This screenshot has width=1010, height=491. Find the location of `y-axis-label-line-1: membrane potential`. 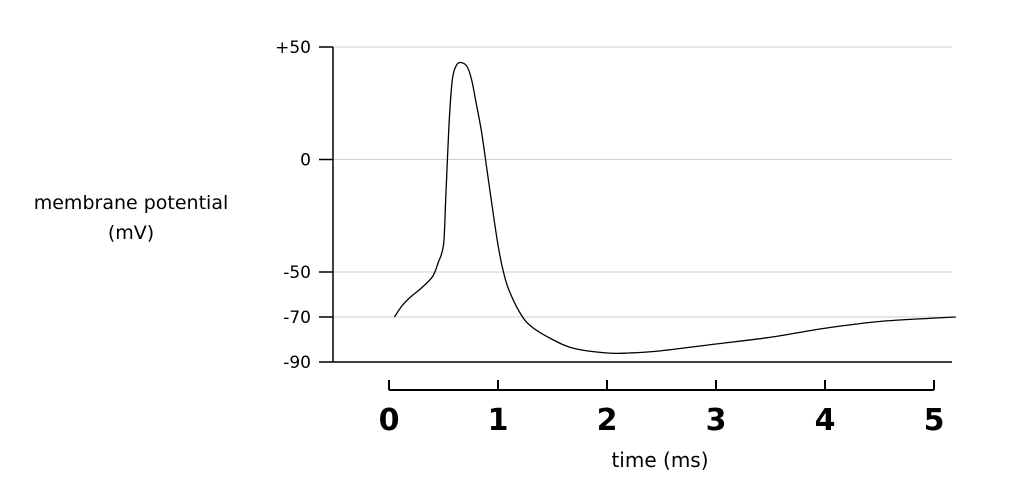

y-axis-label-line-1: membrane potential is located at coordinates (131, 203).